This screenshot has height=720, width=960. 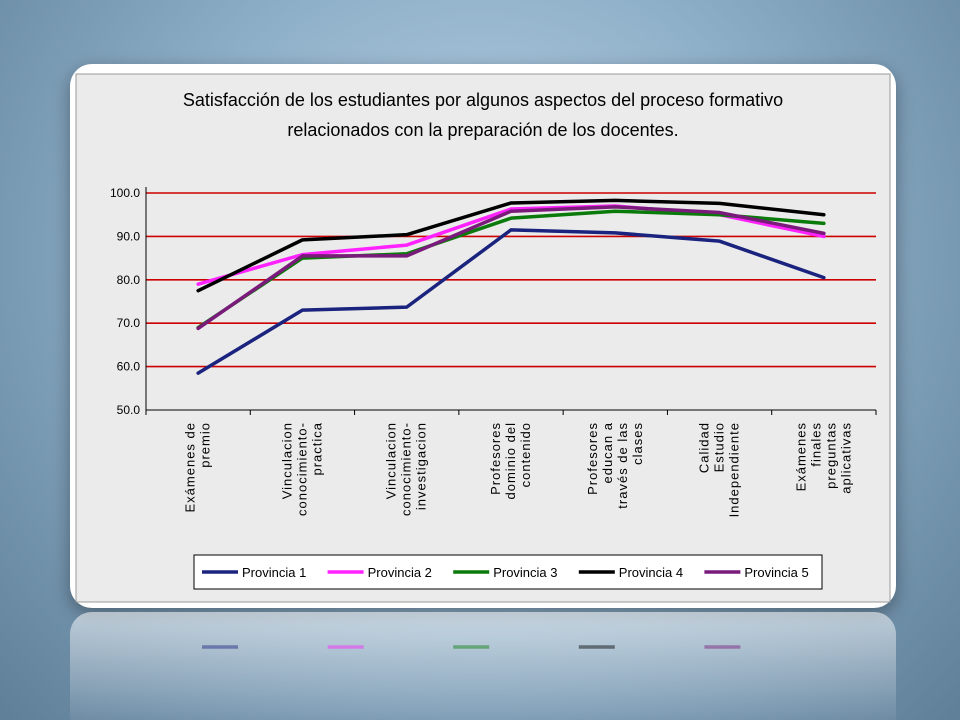 I want to click on x-category-label-line: Calidad, so click(x=704, y=447).